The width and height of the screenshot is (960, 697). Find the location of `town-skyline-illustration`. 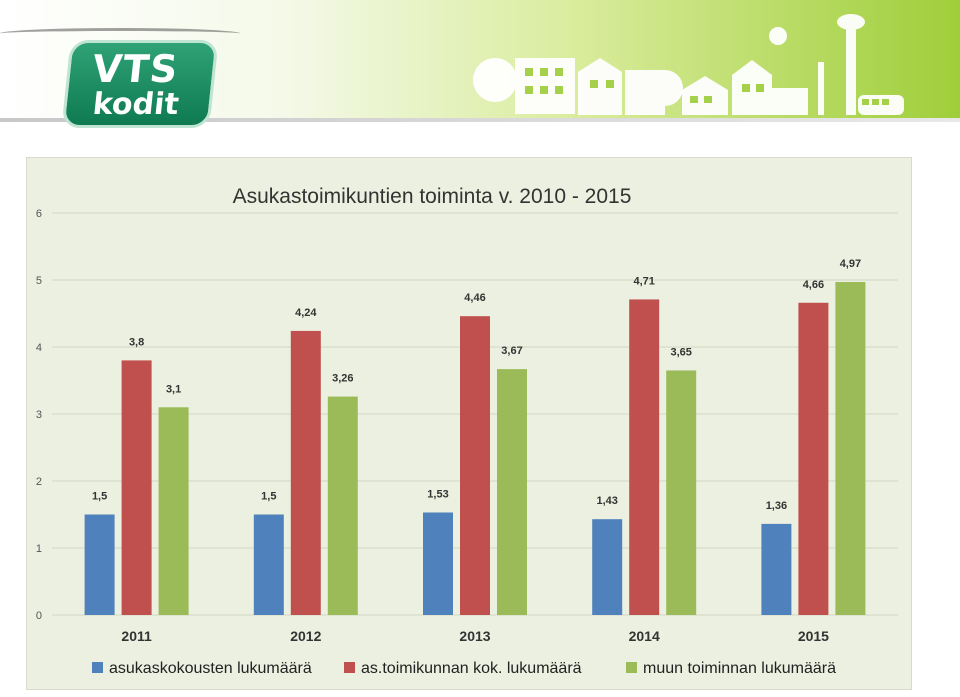

town-skyline-illustration is located at coordinates (688, 64).